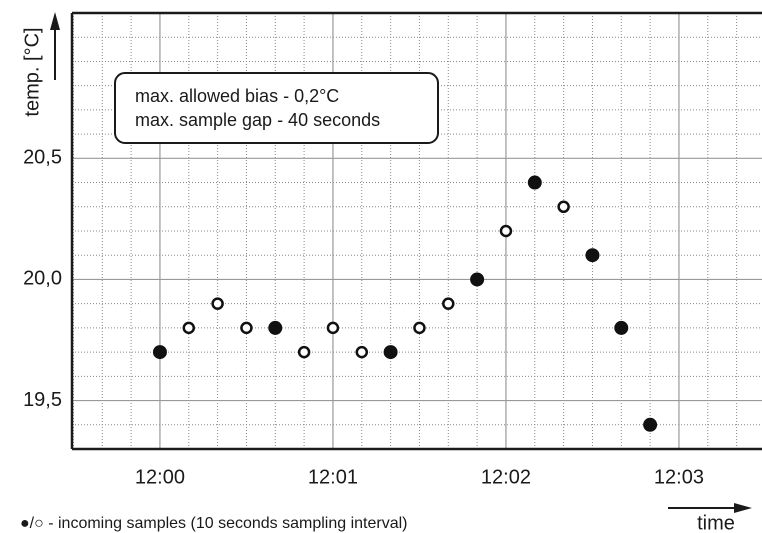  Describe the element at coordinates (716, 522) in the screenshot. I see `x-axis-label: time` at that location.